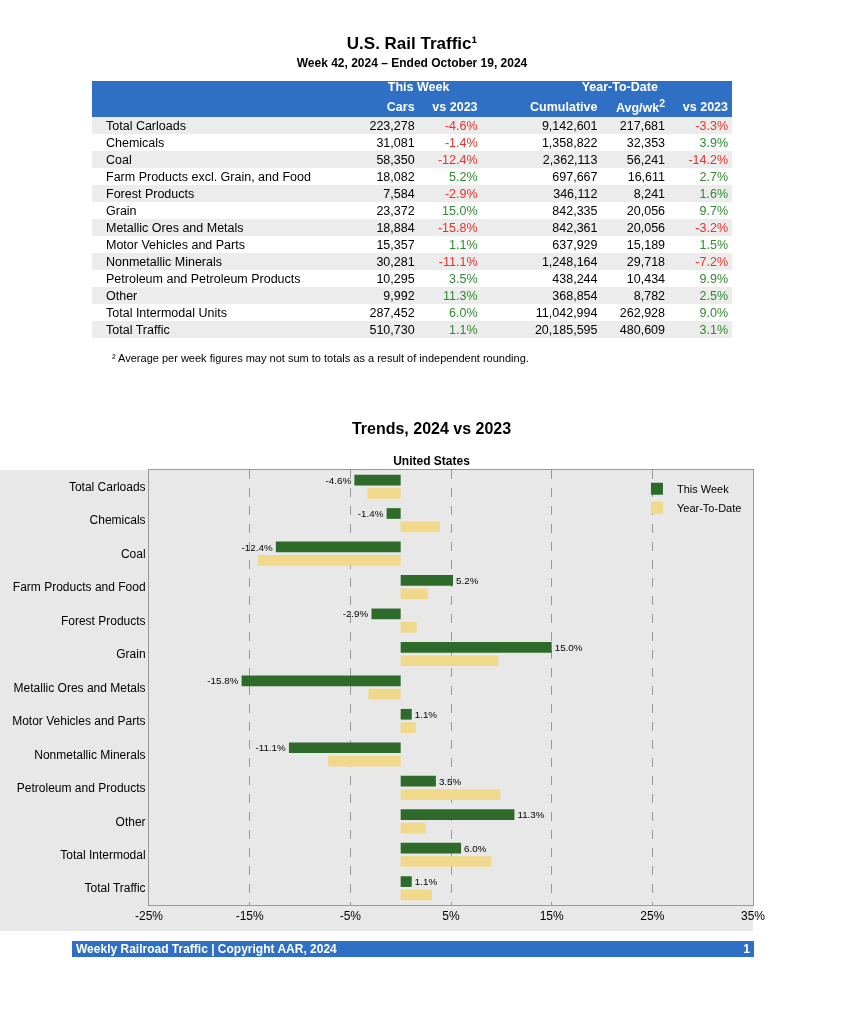 Image resolution: width=863 pixels, height=1024 pixels. What do you see at coordinates (646, 244) in the screenshot?
I see `data-label: 15,189` at bounding box center [646, 244].